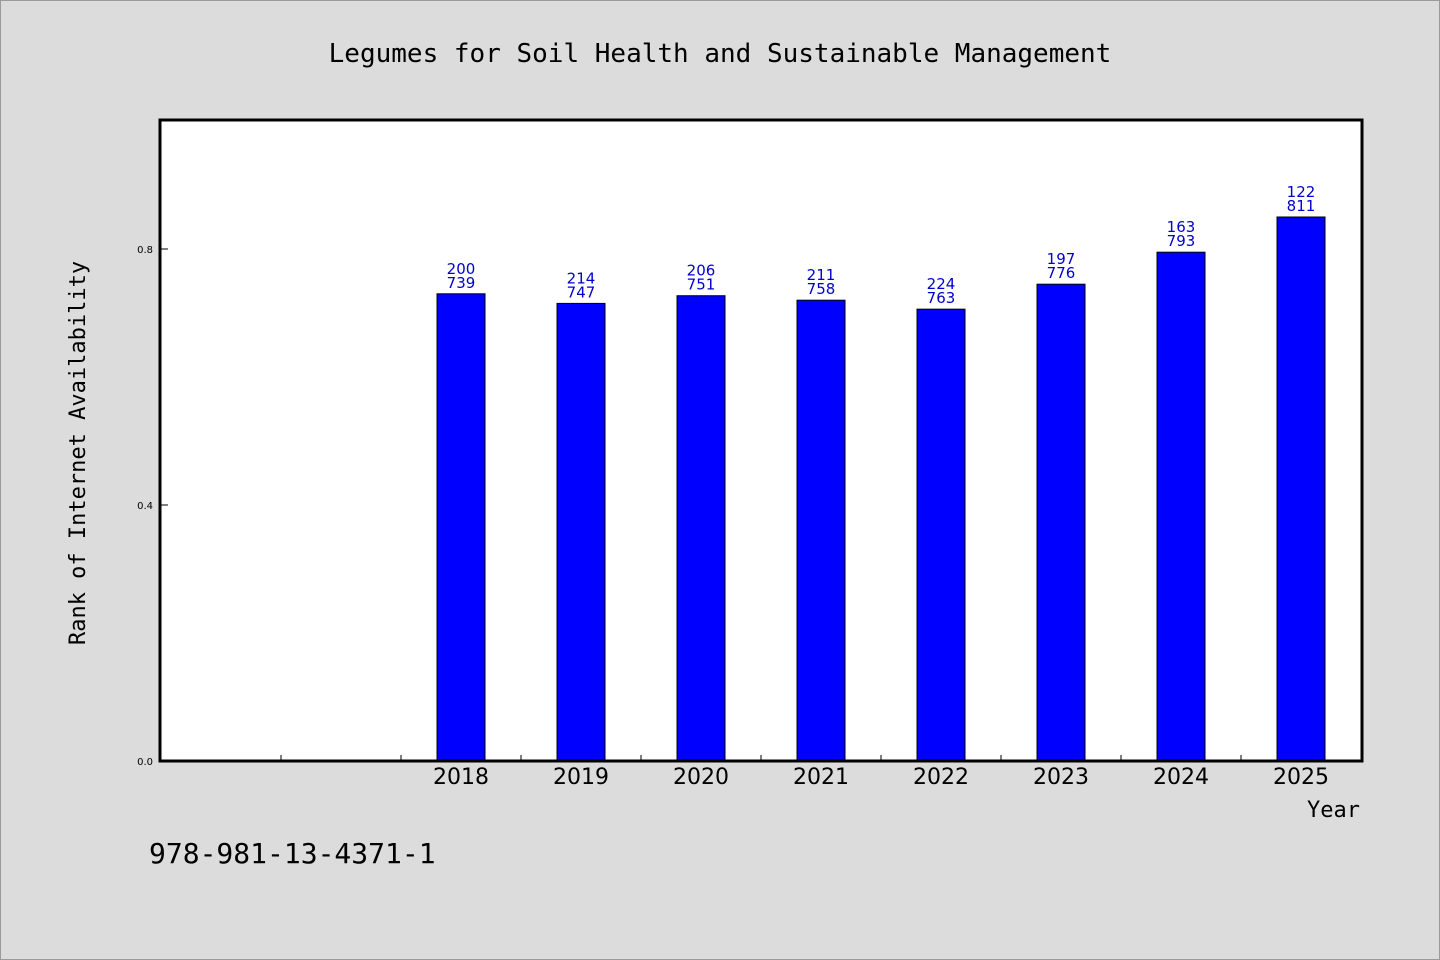 The height and width of the screenshot is (960, 1440). Describe the element at coordinates (145, 506) in the screenshot. I see `y-tick-label: 0.4` at that location.